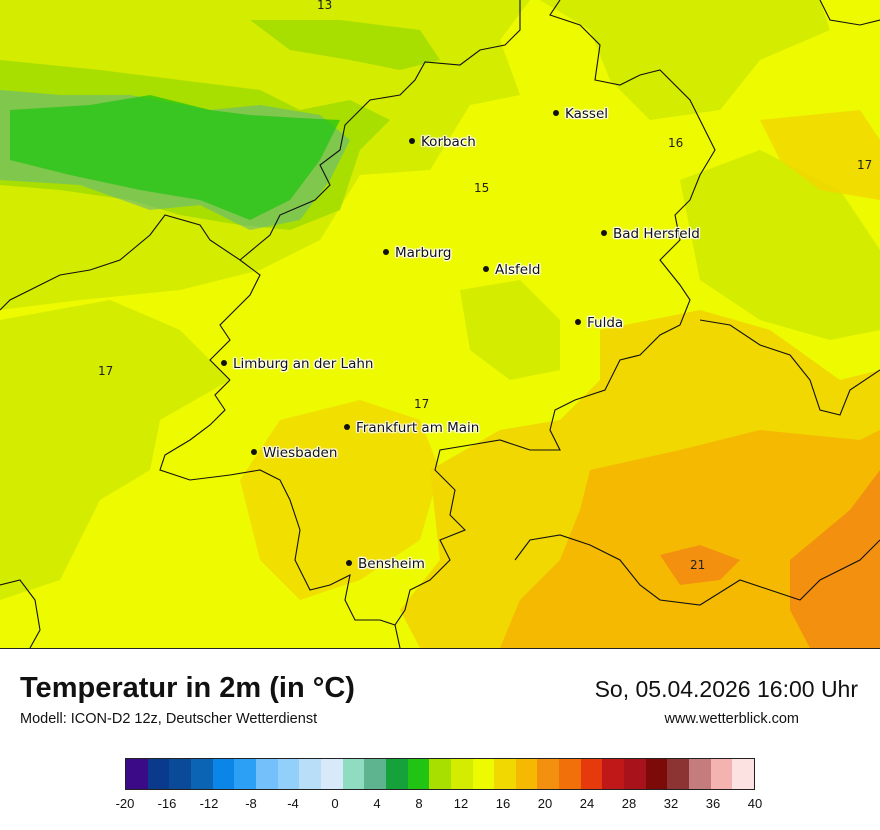 The height and width of the screenshot is (830, 880). I want to click on legend-tick-label: 40, so click(755, 803).